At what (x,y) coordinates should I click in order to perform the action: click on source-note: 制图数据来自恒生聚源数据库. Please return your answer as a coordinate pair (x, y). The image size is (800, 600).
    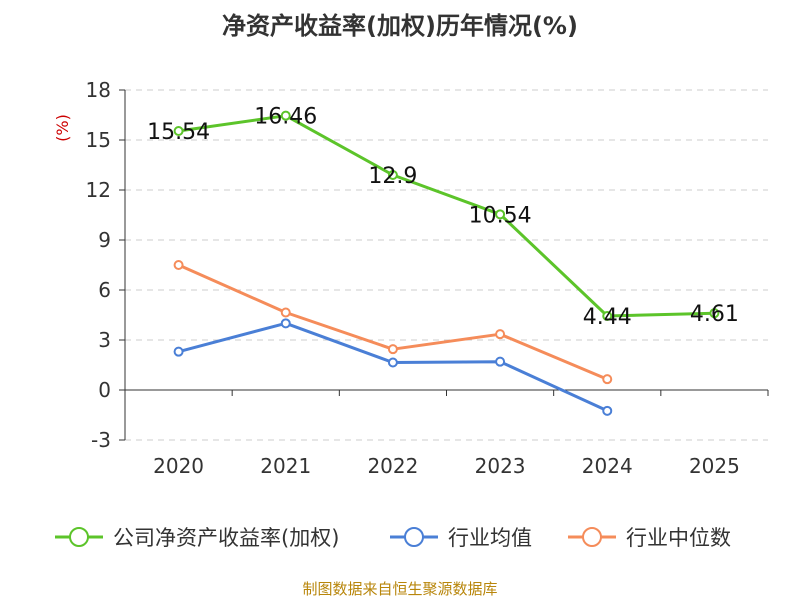
    Looking at the image, I should click on (399, 589).